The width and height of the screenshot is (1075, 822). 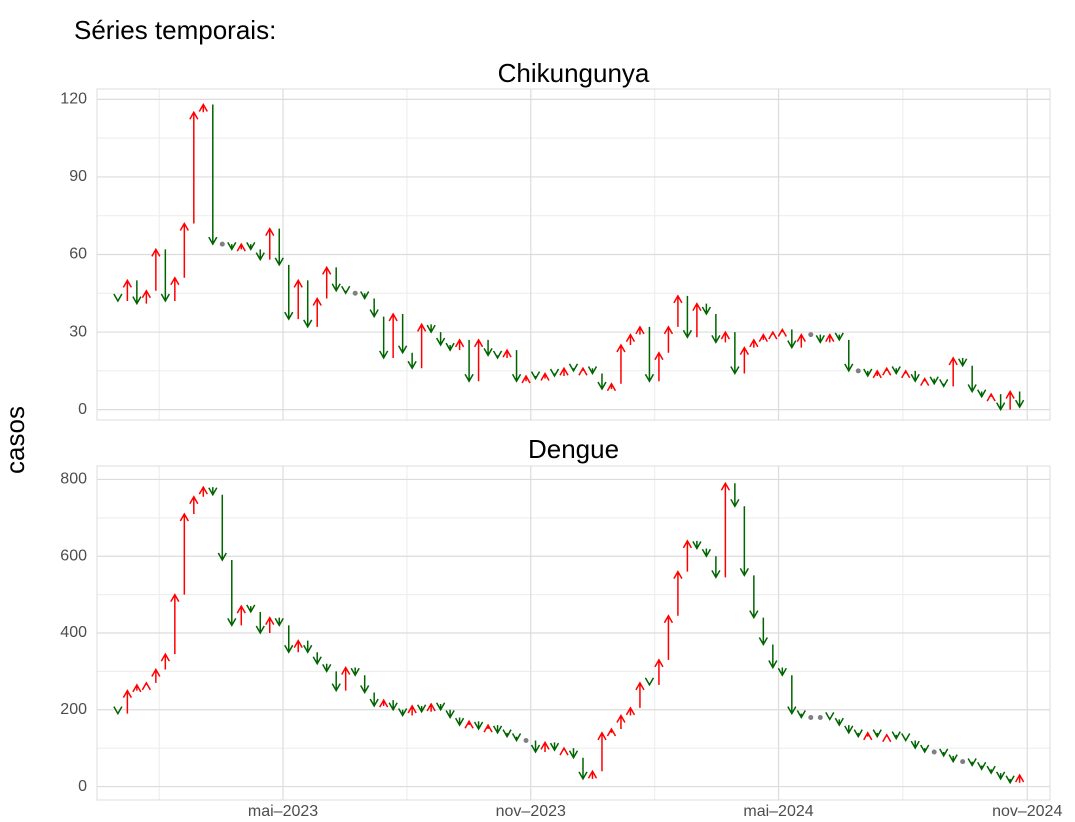 I want to click on x-tick-label: mai–2023, so click(x=283, y=811).